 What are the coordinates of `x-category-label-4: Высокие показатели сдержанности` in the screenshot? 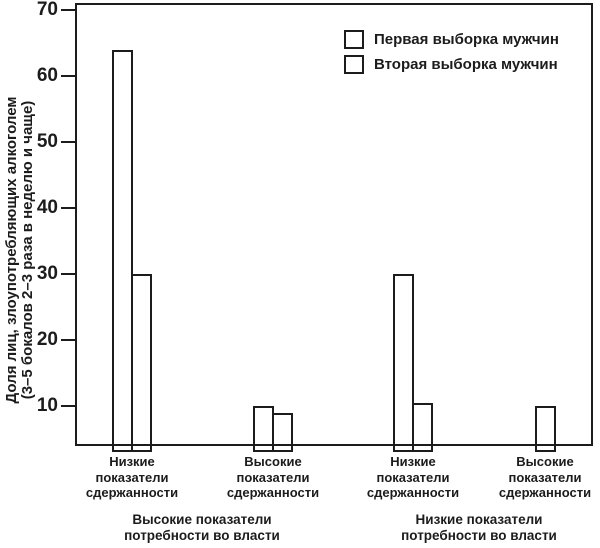 It's located at (545, 477).